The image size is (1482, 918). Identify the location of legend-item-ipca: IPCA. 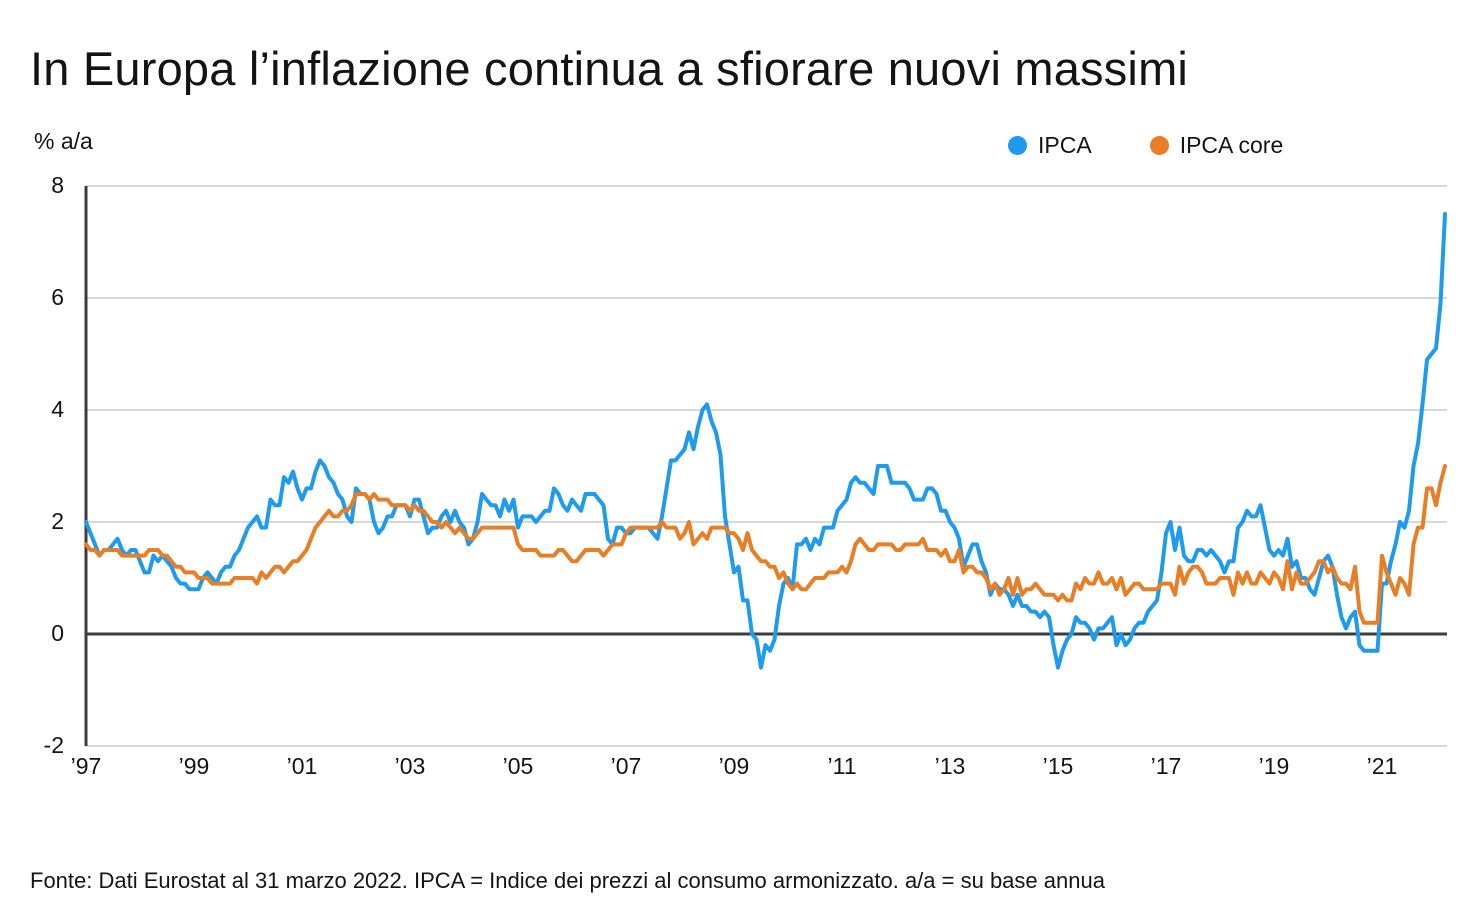
(1050, 145).